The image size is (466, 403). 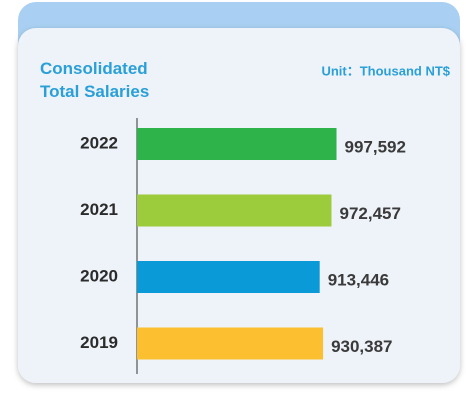 I want to click on chart-title: Consolidated Total Salaries, so click(x=94, y=80).